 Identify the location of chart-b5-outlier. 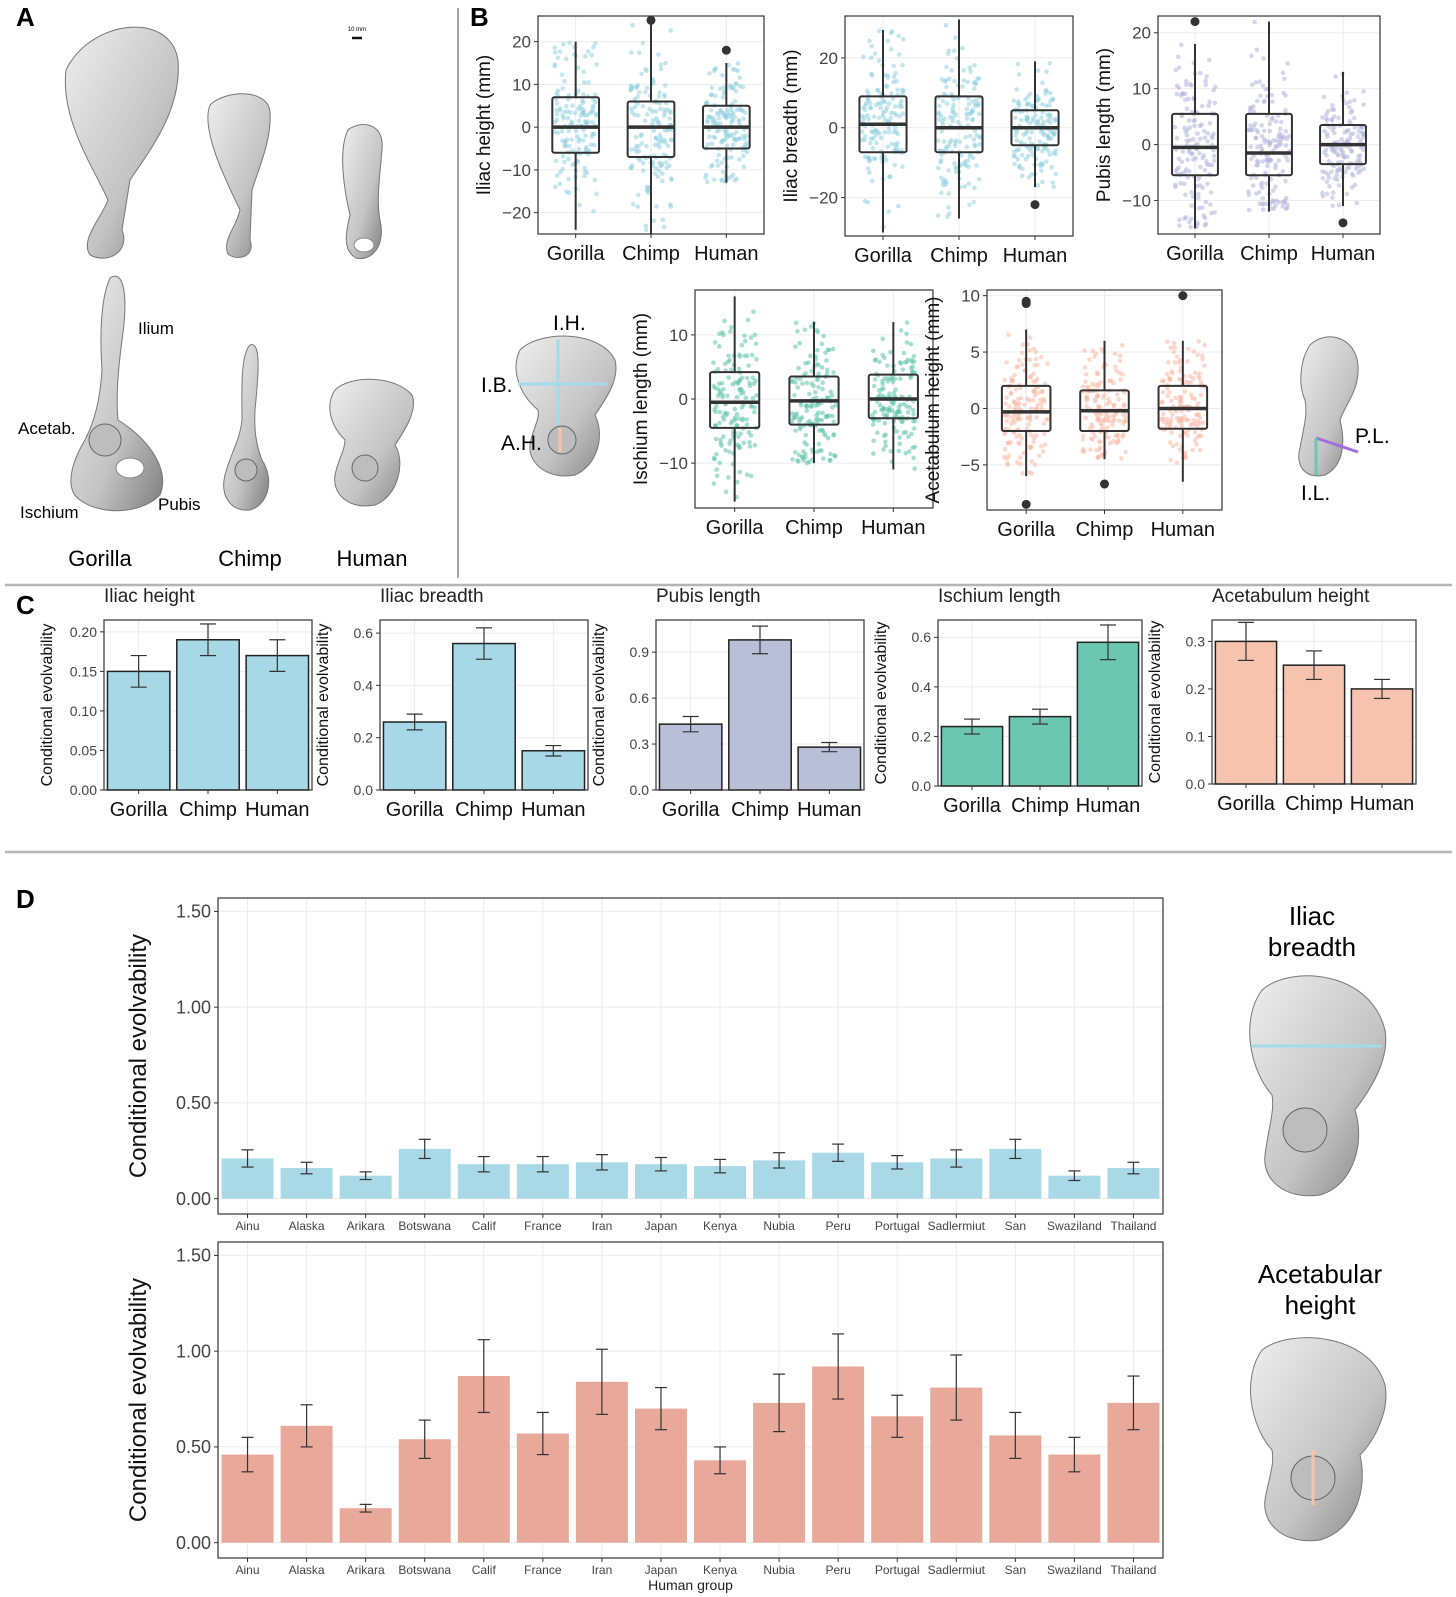
(1026, 301).